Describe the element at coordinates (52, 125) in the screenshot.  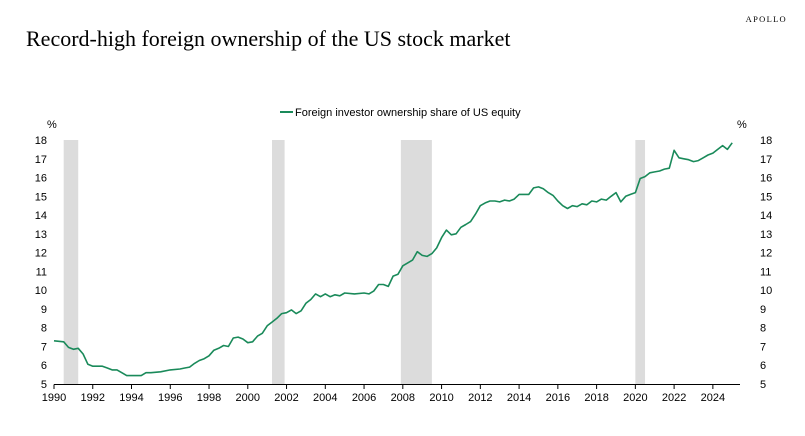
I see `y-axis-unit-left: %` at that location.